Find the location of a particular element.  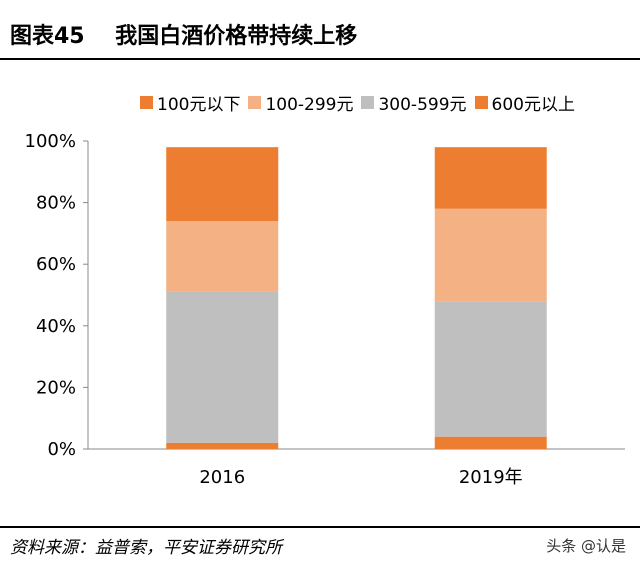

watermark: 头条 @认是 is located at coordinates (586, 546).